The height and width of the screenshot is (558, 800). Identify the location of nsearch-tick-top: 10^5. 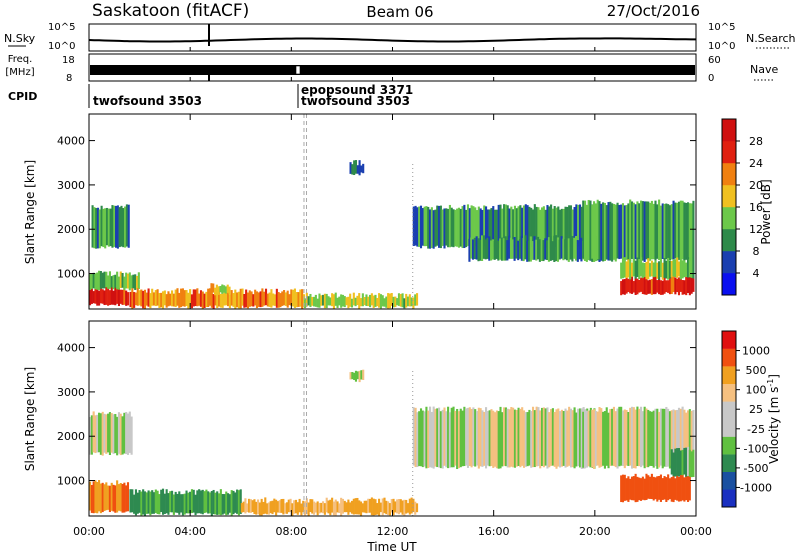
(721, 27).